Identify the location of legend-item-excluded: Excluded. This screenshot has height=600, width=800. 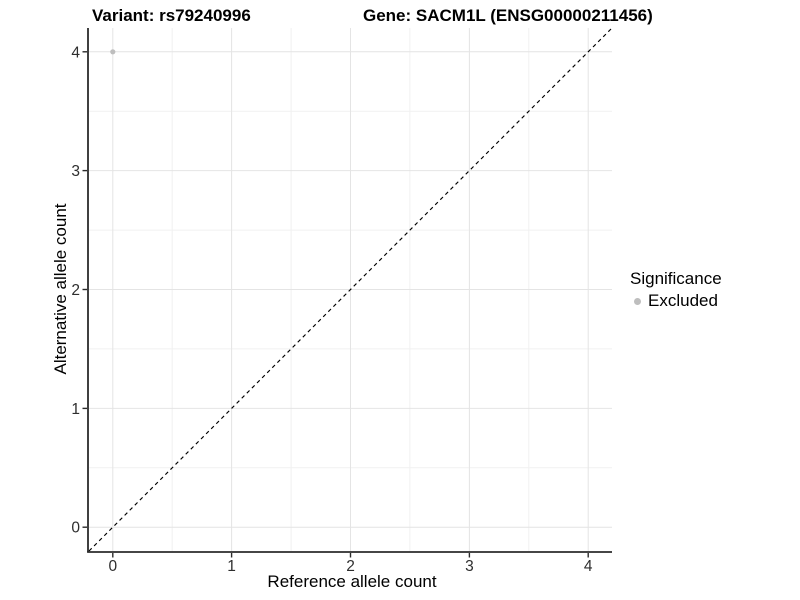
(678, 301).